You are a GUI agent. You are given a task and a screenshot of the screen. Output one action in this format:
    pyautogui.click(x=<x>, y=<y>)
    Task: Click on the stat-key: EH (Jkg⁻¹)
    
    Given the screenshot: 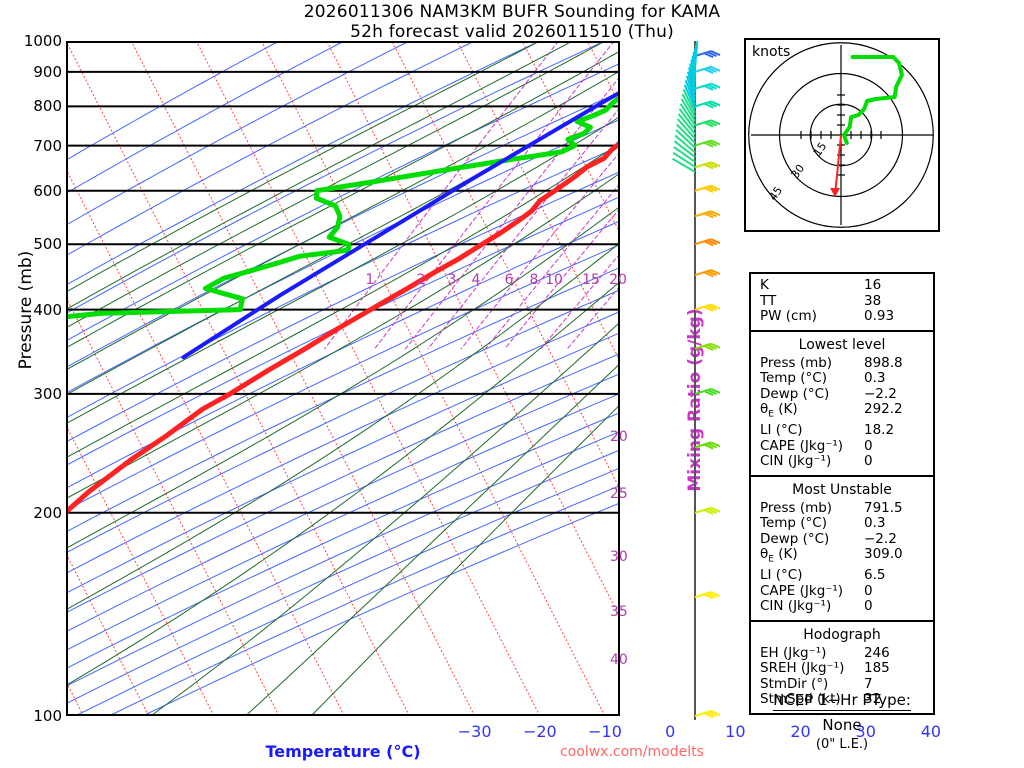 What is the action you would take?
    pyautogui.click(x=793, y=652)
    